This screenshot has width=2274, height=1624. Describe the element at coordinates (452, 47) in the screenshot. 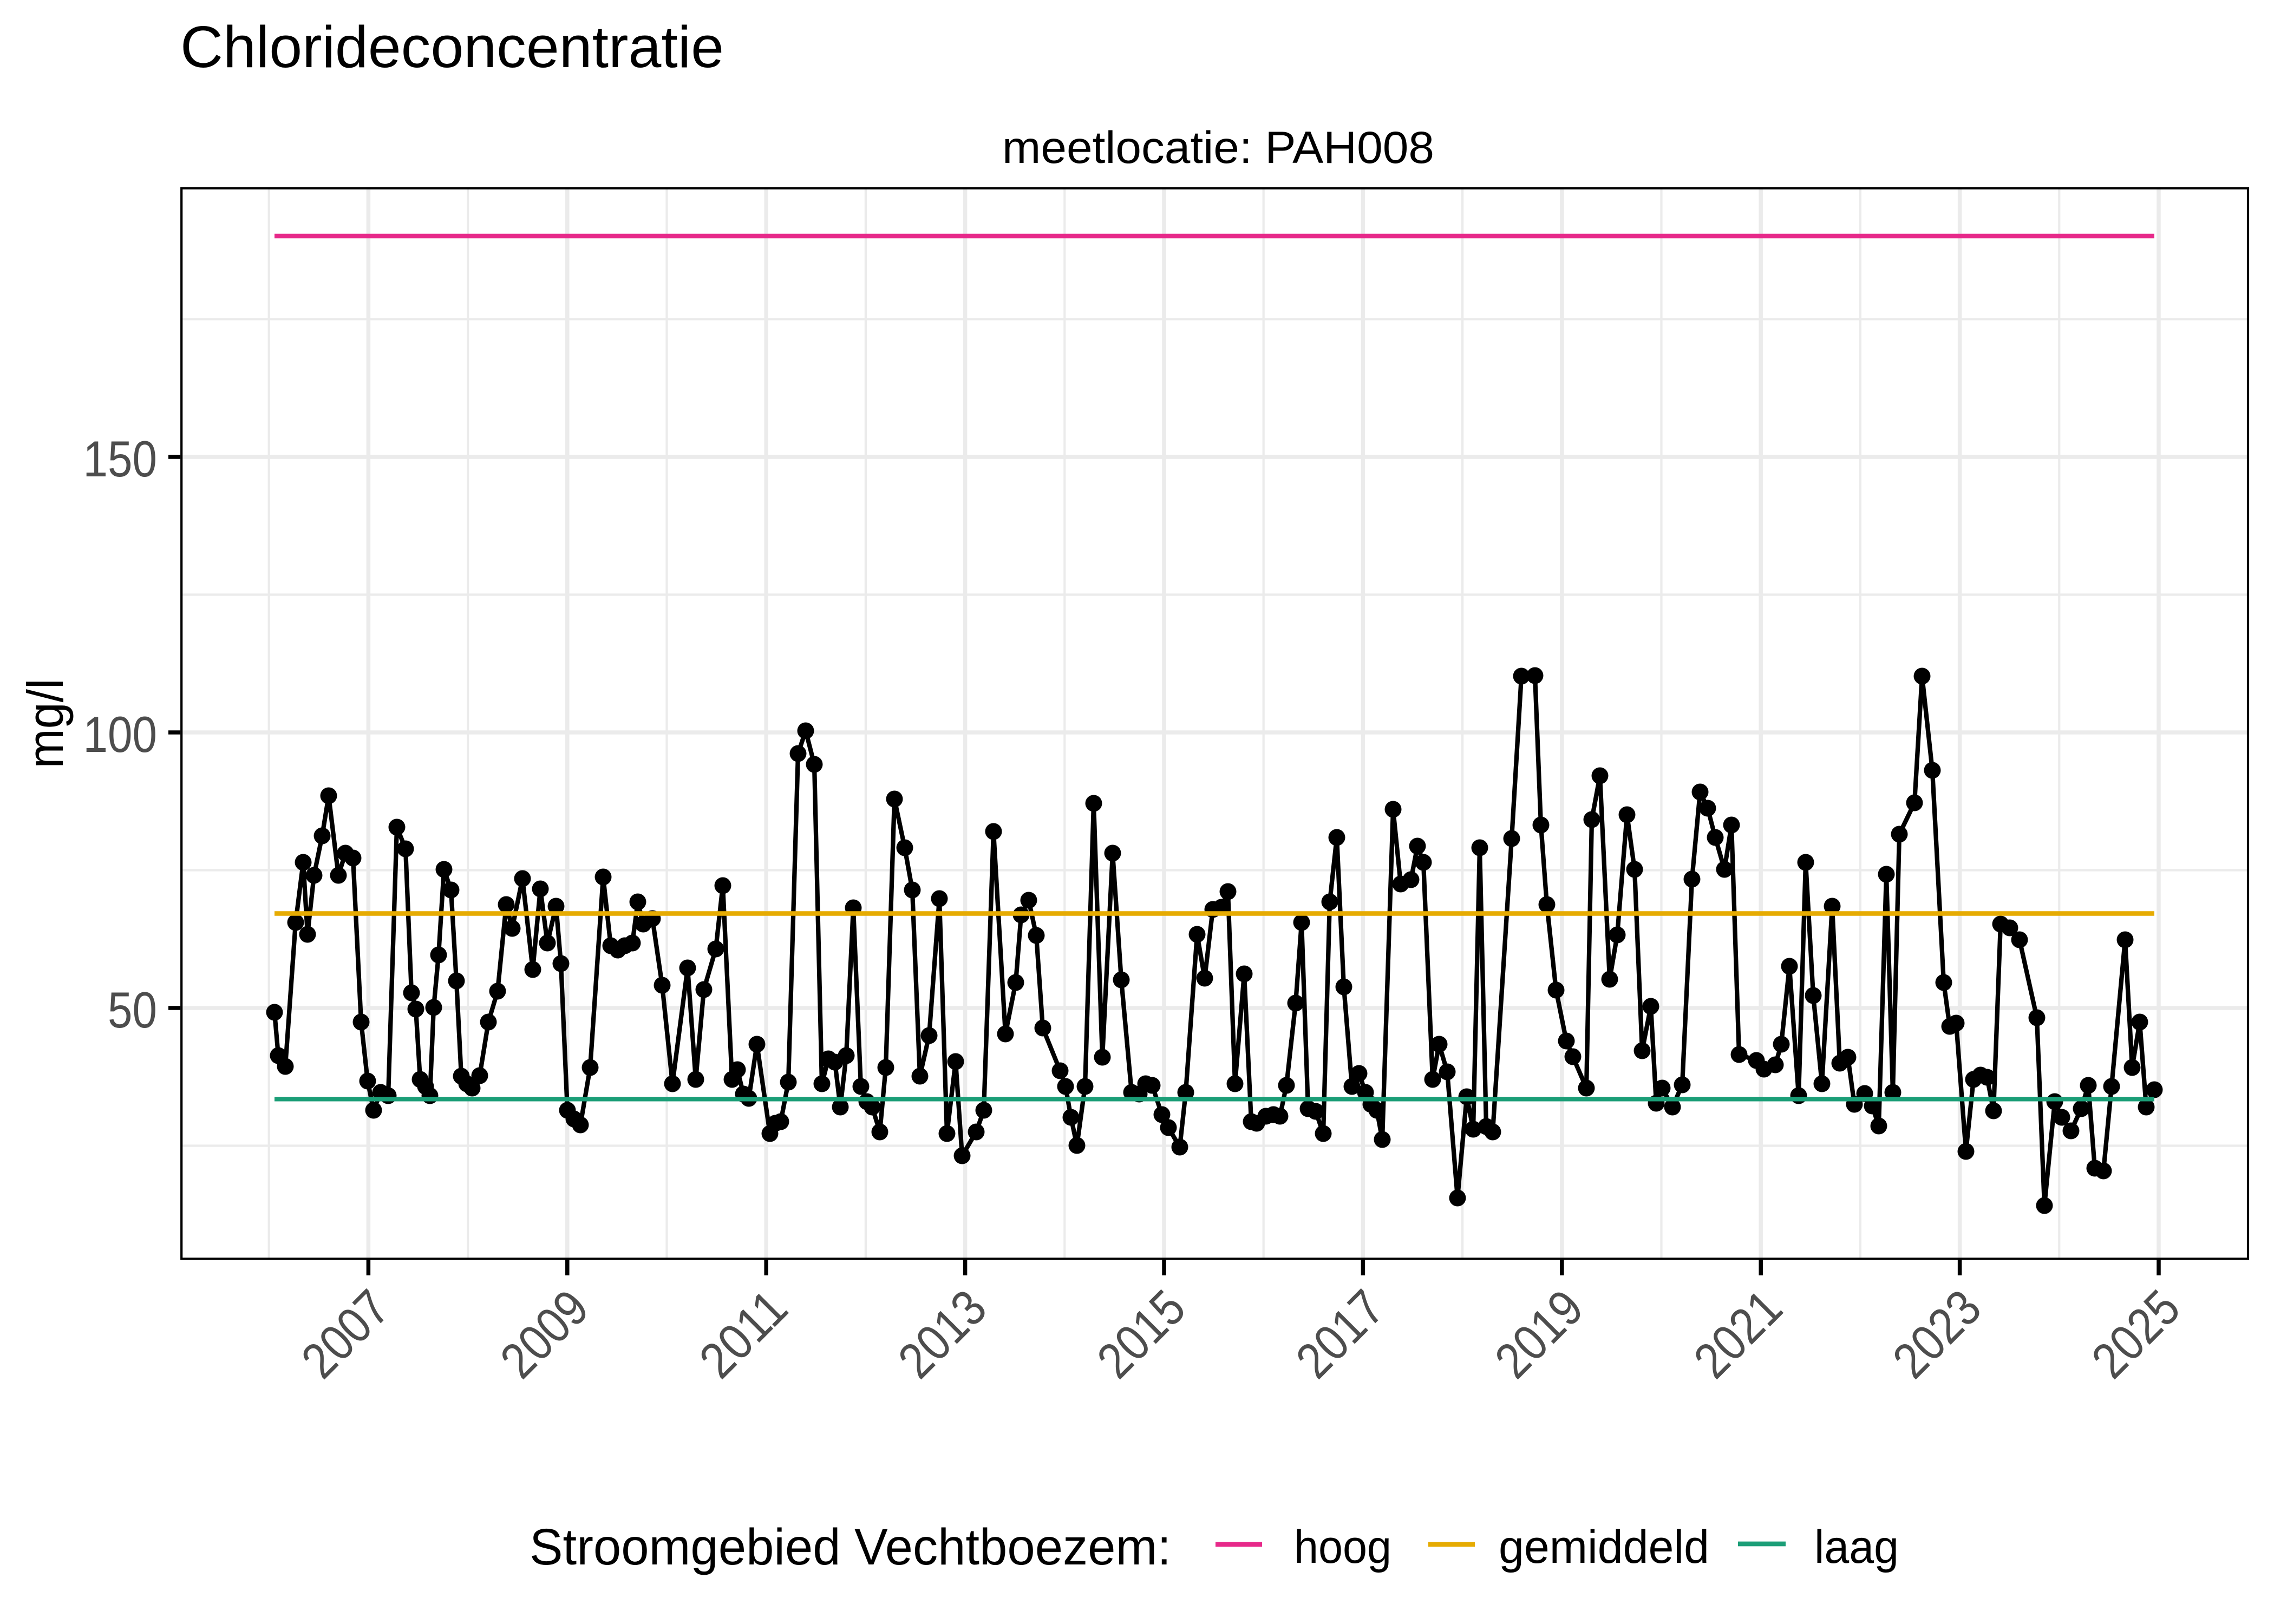

I see `svg-text: Chlorideconcentratie` at that location.